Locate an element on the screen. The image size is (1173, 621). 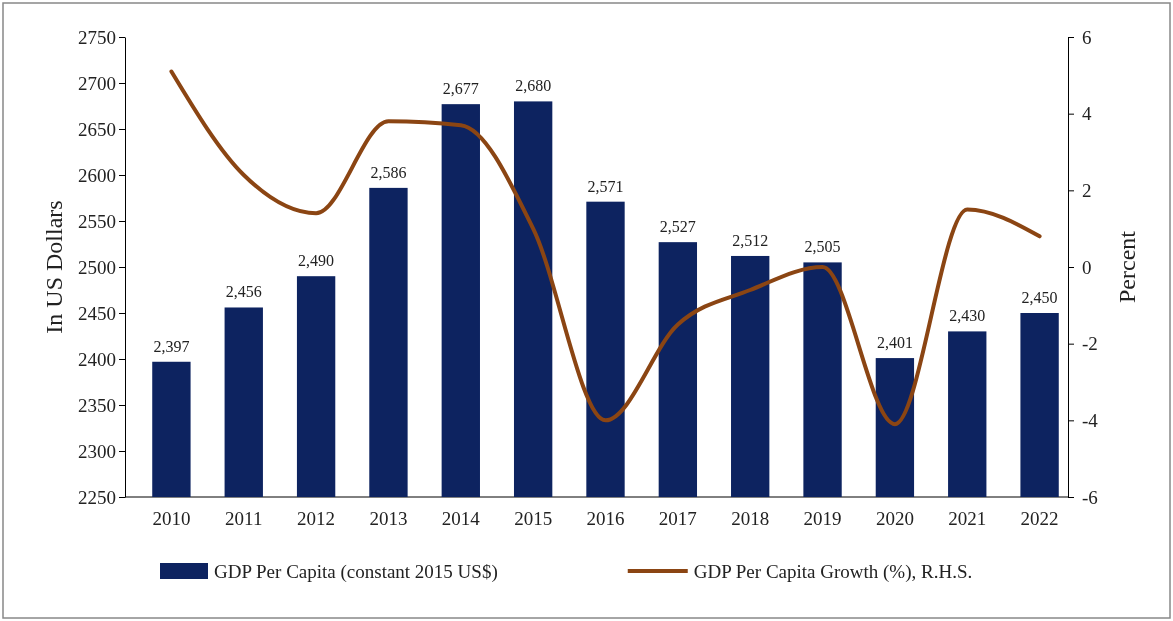
y-tick-label: 2650 is located at coordinates (97, 129).